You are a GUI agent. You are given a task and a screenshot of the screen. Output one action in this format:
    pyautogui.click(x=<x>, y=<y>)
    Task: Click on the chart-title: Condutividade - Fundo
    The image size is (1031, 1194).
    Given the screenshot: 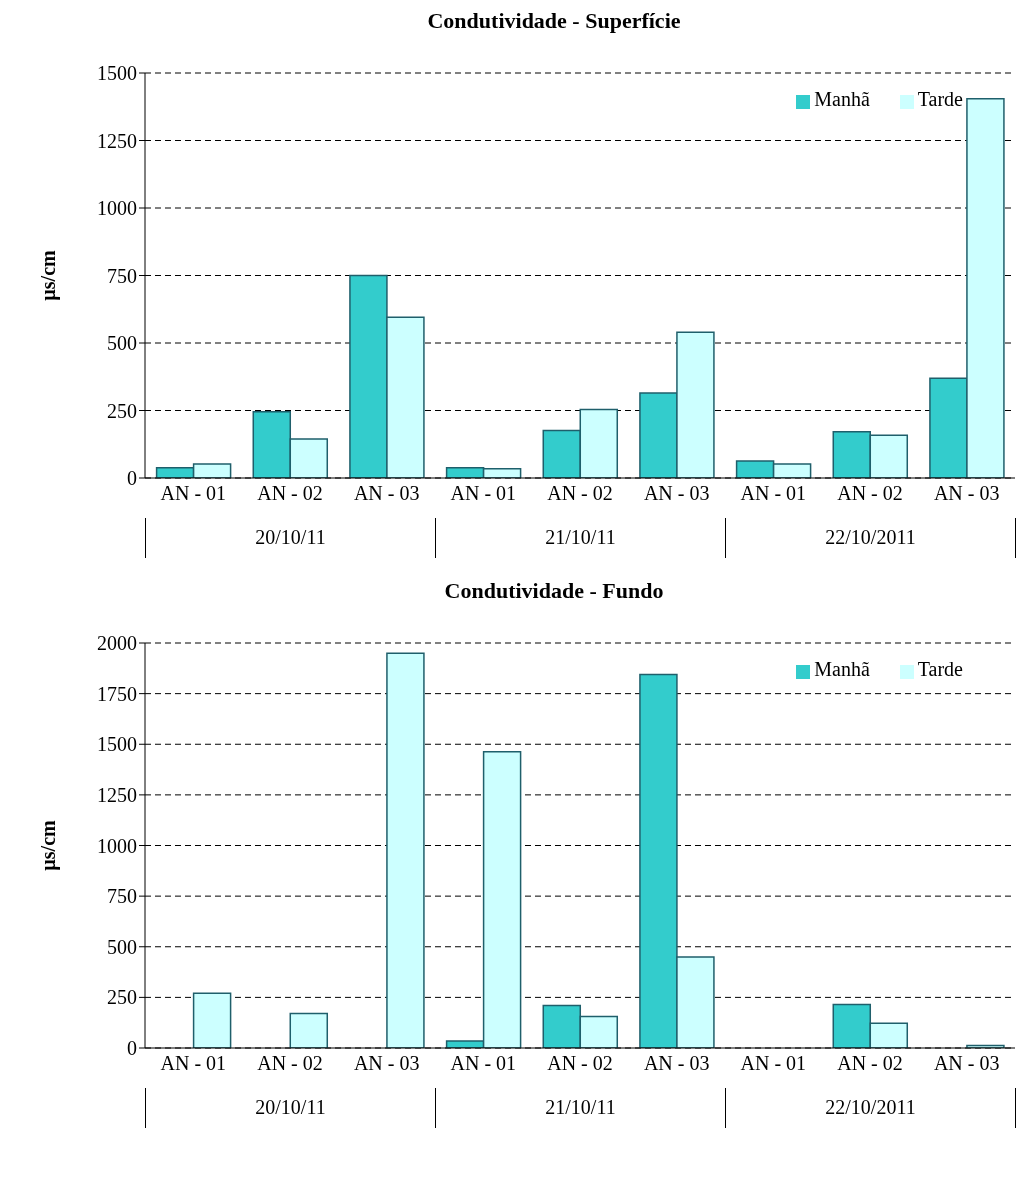 What is the action you would take?
    pyautogui.click(x=554, y=591)
    